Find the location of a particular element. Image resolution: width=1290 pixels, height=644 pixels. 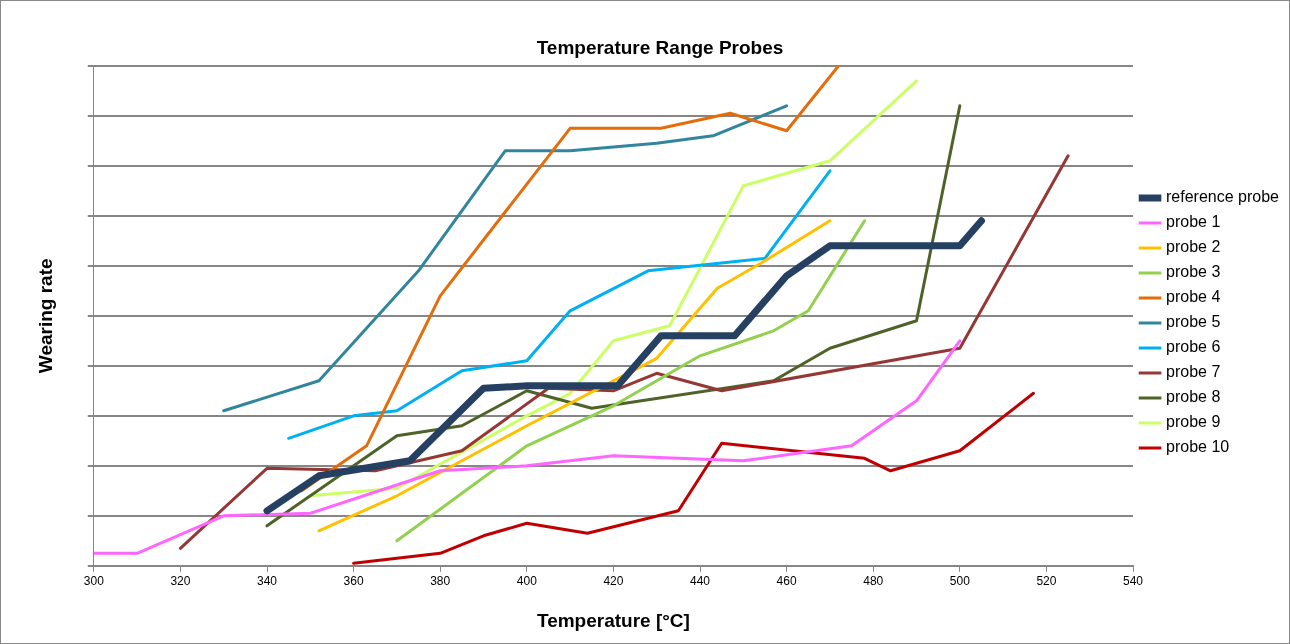

legend-label: probe 2 is located at coordinates (1193, 247).